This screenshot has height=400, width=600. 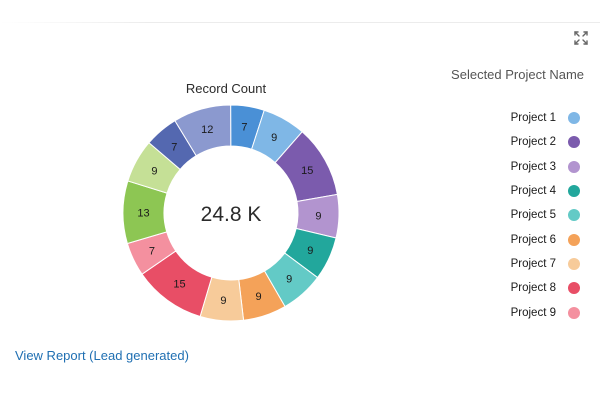 I want to click on expand-icon, so click(x=581, y=38).